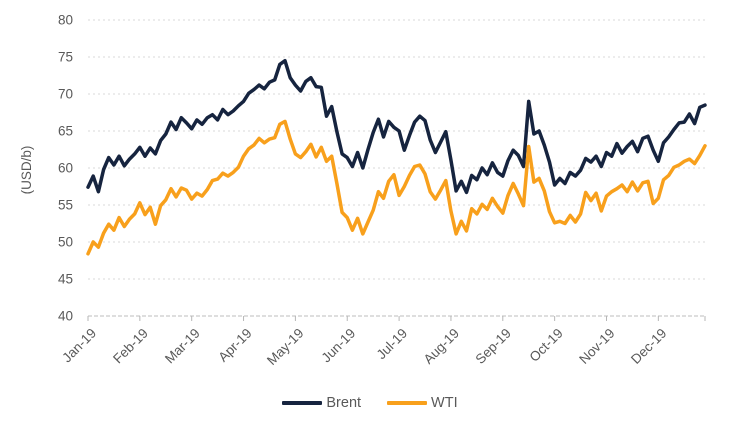 The image size is (740, 435). I want to click on y-tick-label: 55, so click(65, 205).